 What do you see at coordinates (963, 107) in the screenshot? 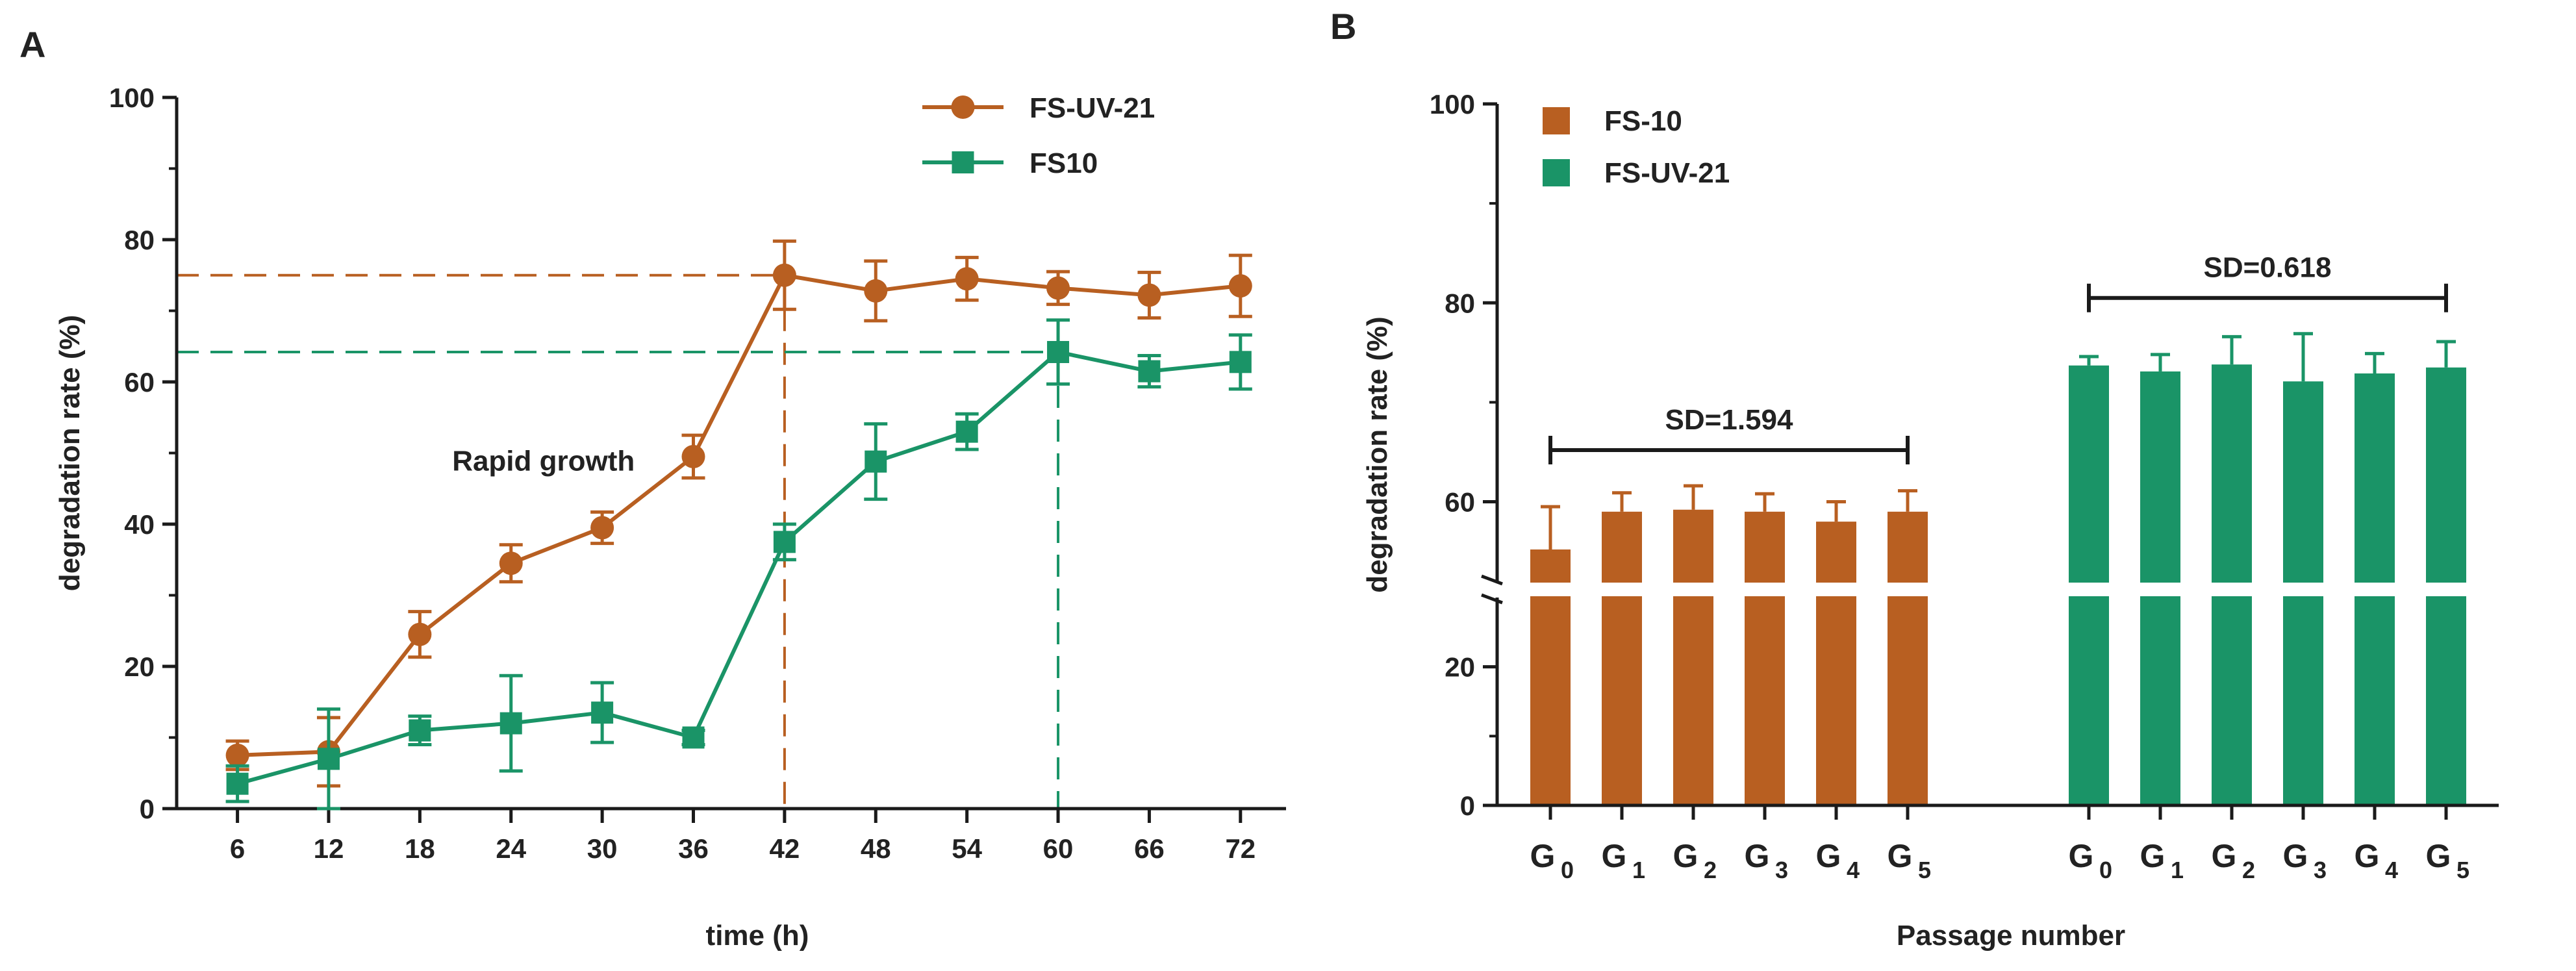
I see `legend-marker-circle` at bounding box center [963, 107].